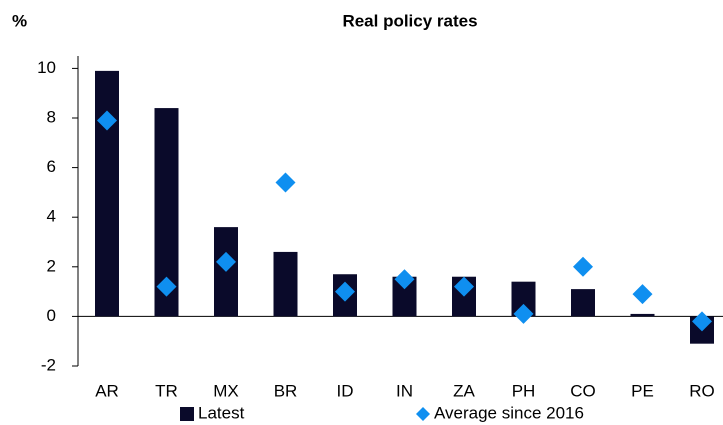 The width and height of the screenshot is (723, 425). I want to click on x-tick-label: ID, so click(345, 390).